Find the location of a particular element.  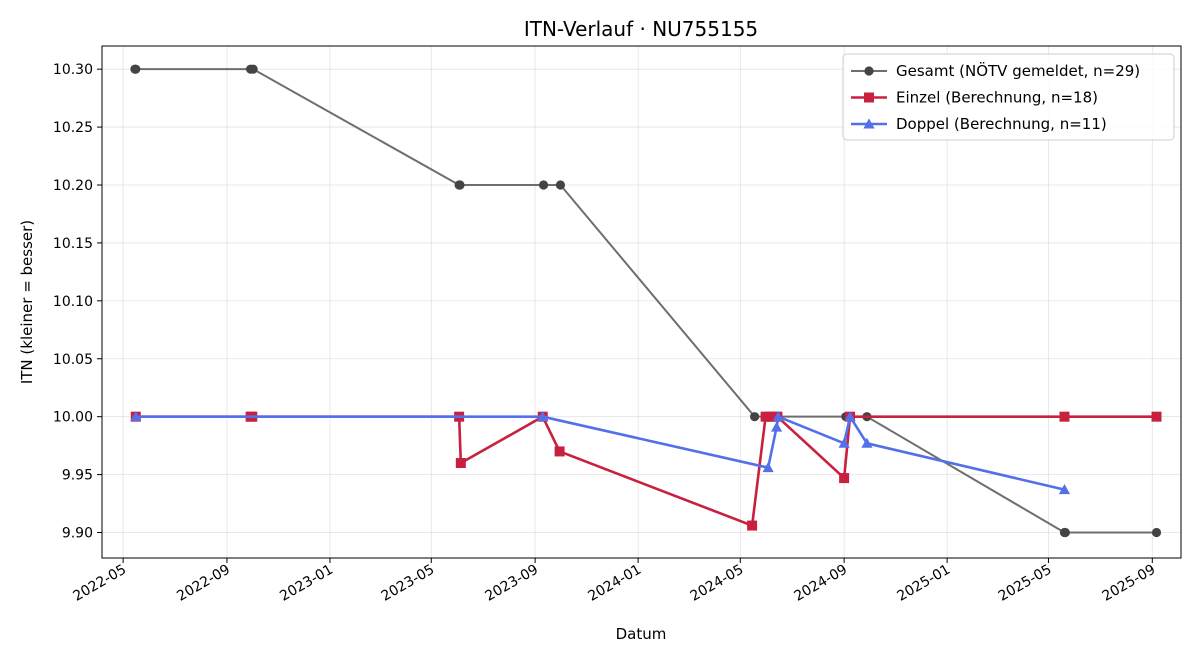

y-tick-label: 10.00 is located at coordinates (73, 418).